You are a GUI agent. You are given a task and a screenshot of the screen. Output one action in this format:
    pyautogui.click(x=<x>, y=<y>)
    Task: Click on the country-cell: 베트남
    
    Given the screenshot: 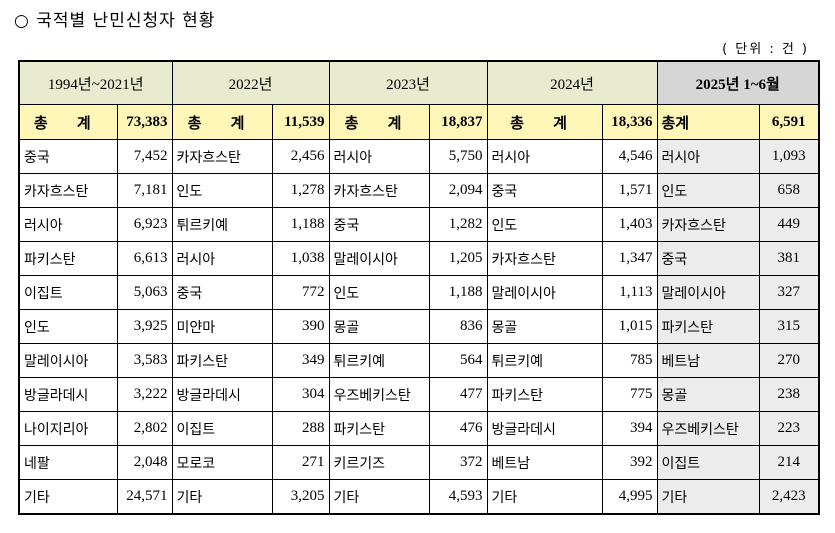 What is the action you would take?
    pyautogui.click(x=708, y=360)
    